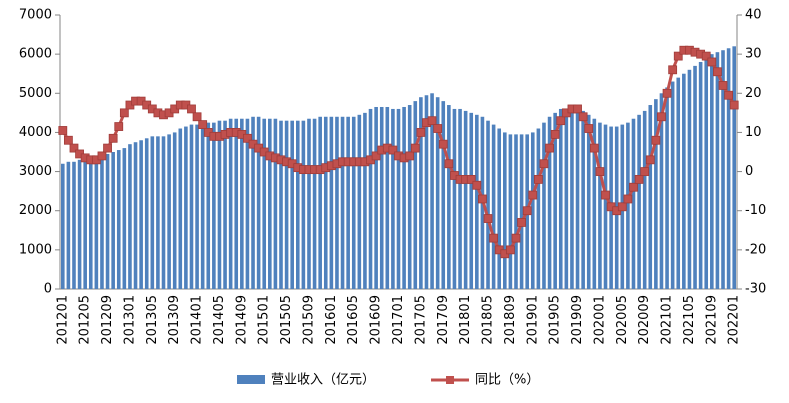 Image resolution: width=789 pixels, height=403 pixels. Describe the element at coordinates (241, 320) in the screenshot. I see `x-tick-label: 201409` at that location.